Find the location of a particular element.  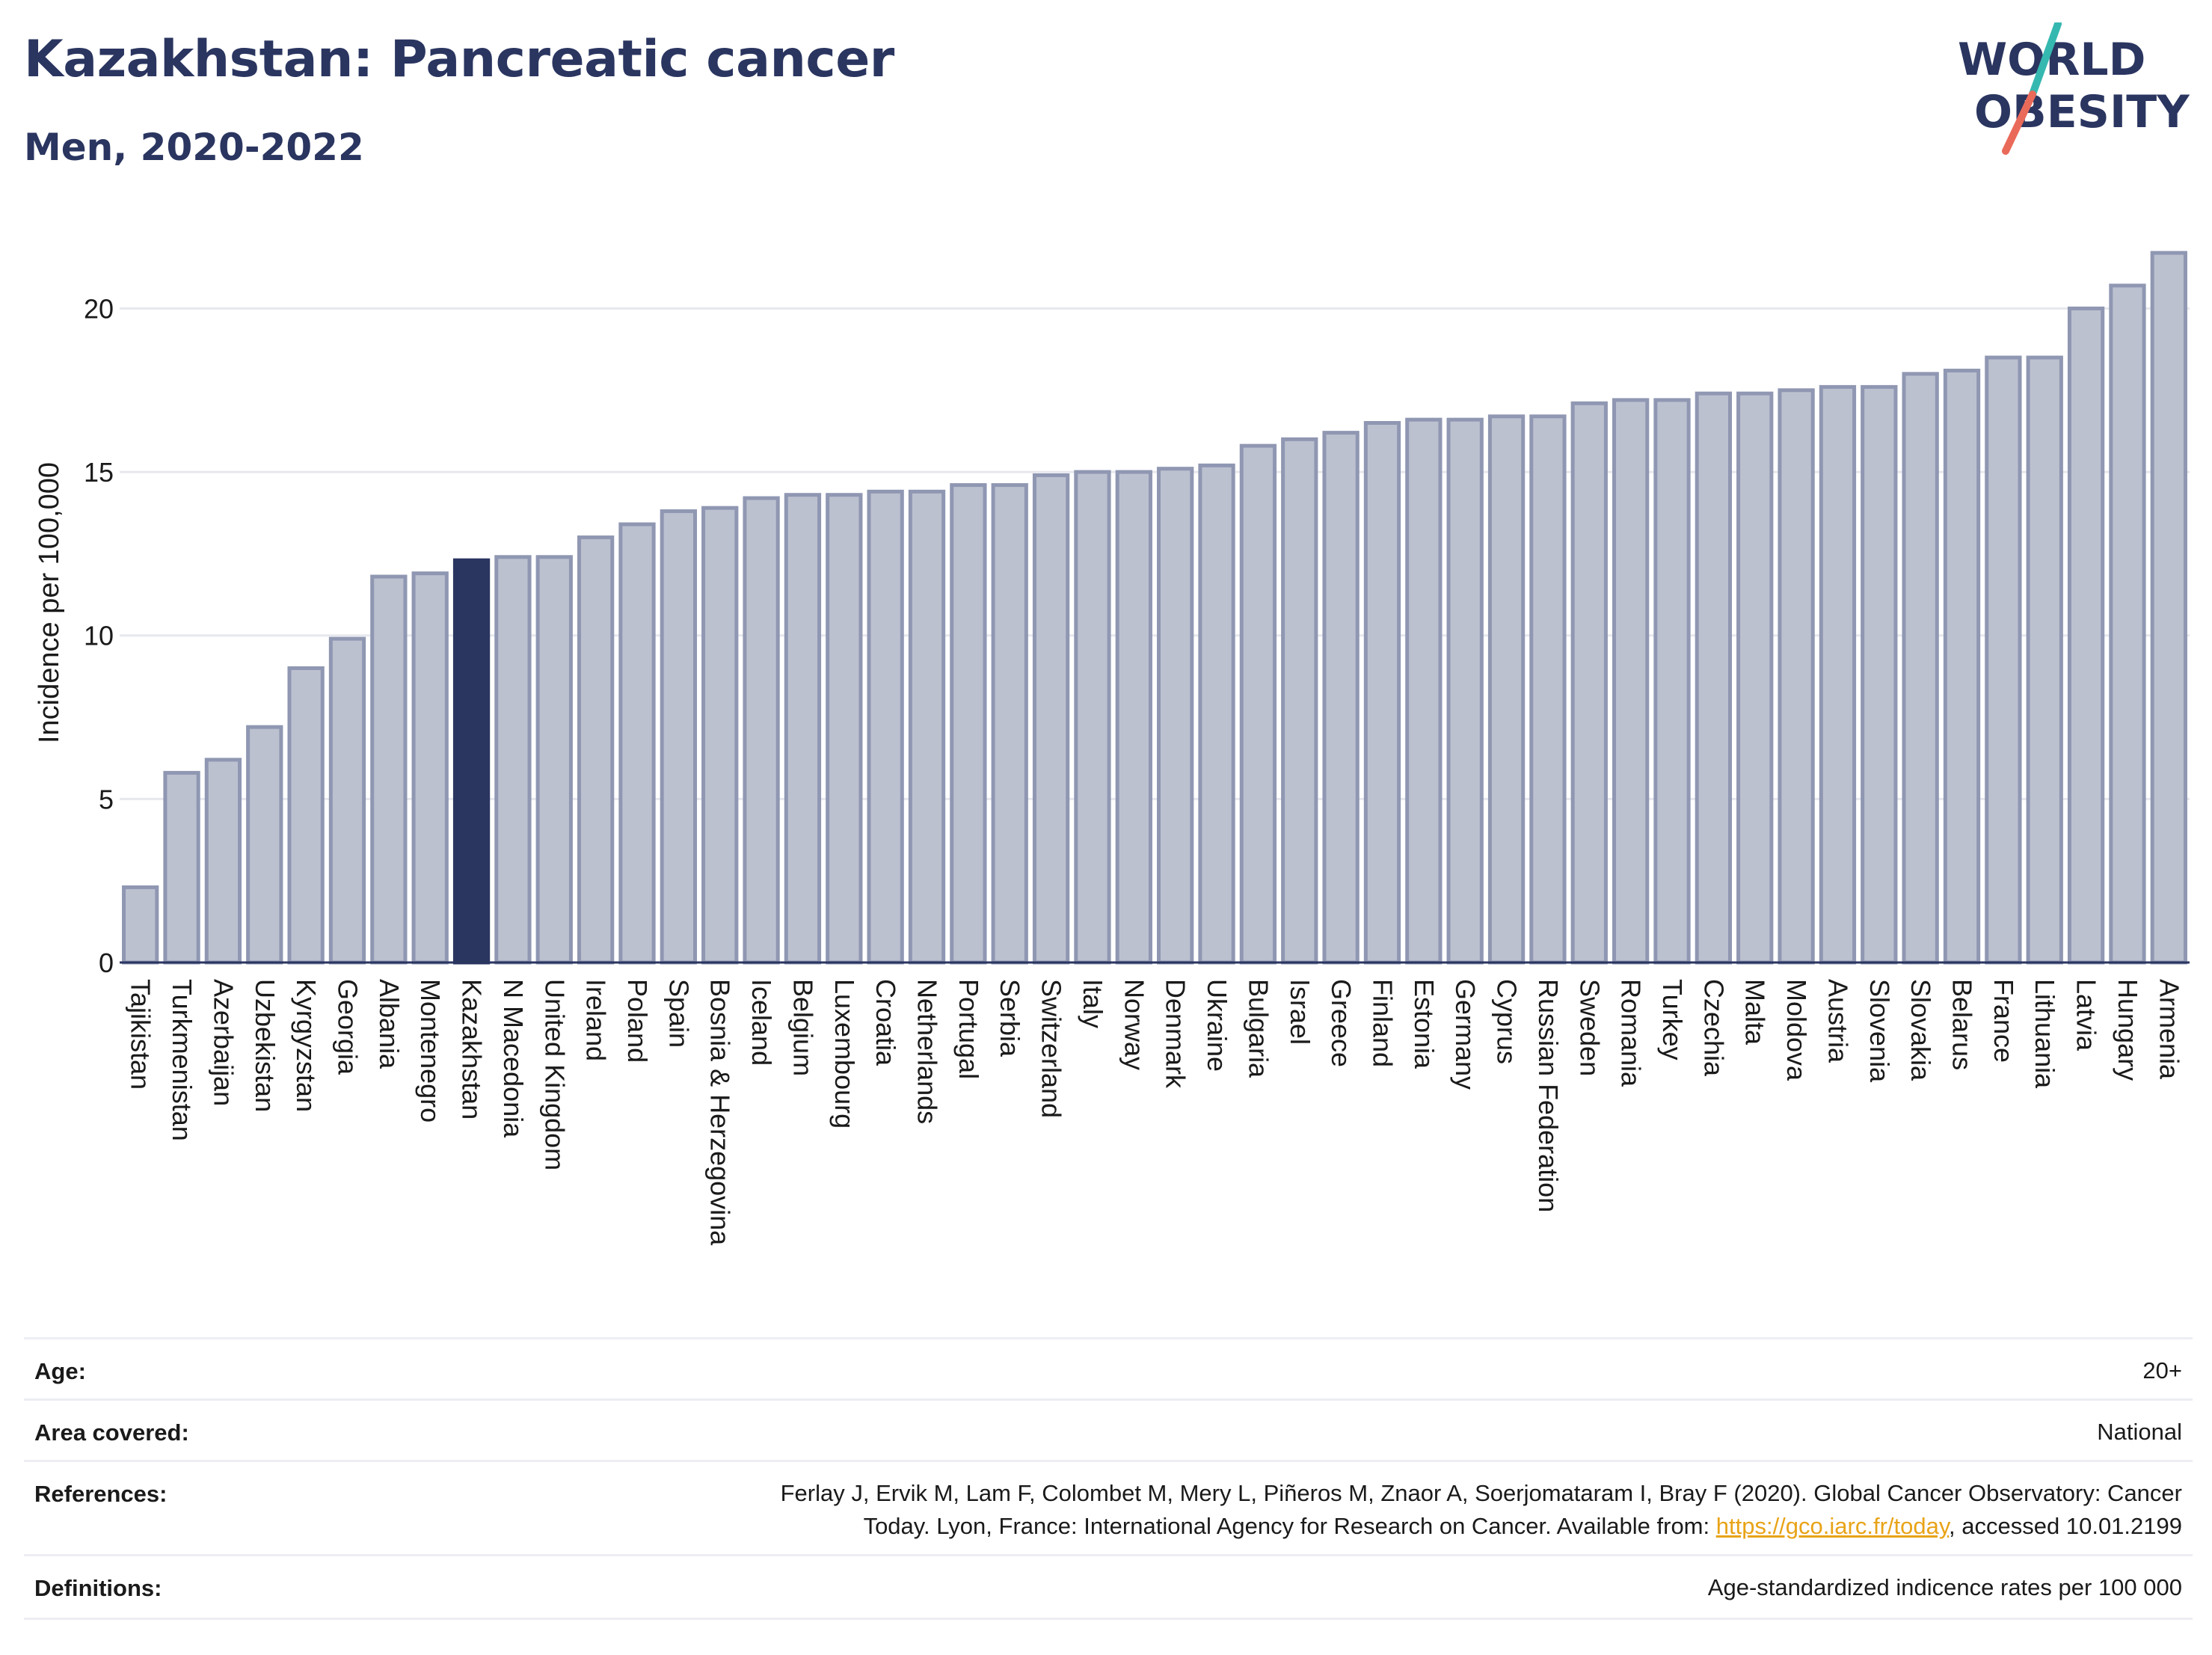

x-tick-label: Malta is located at coordinates (1755, 1012).